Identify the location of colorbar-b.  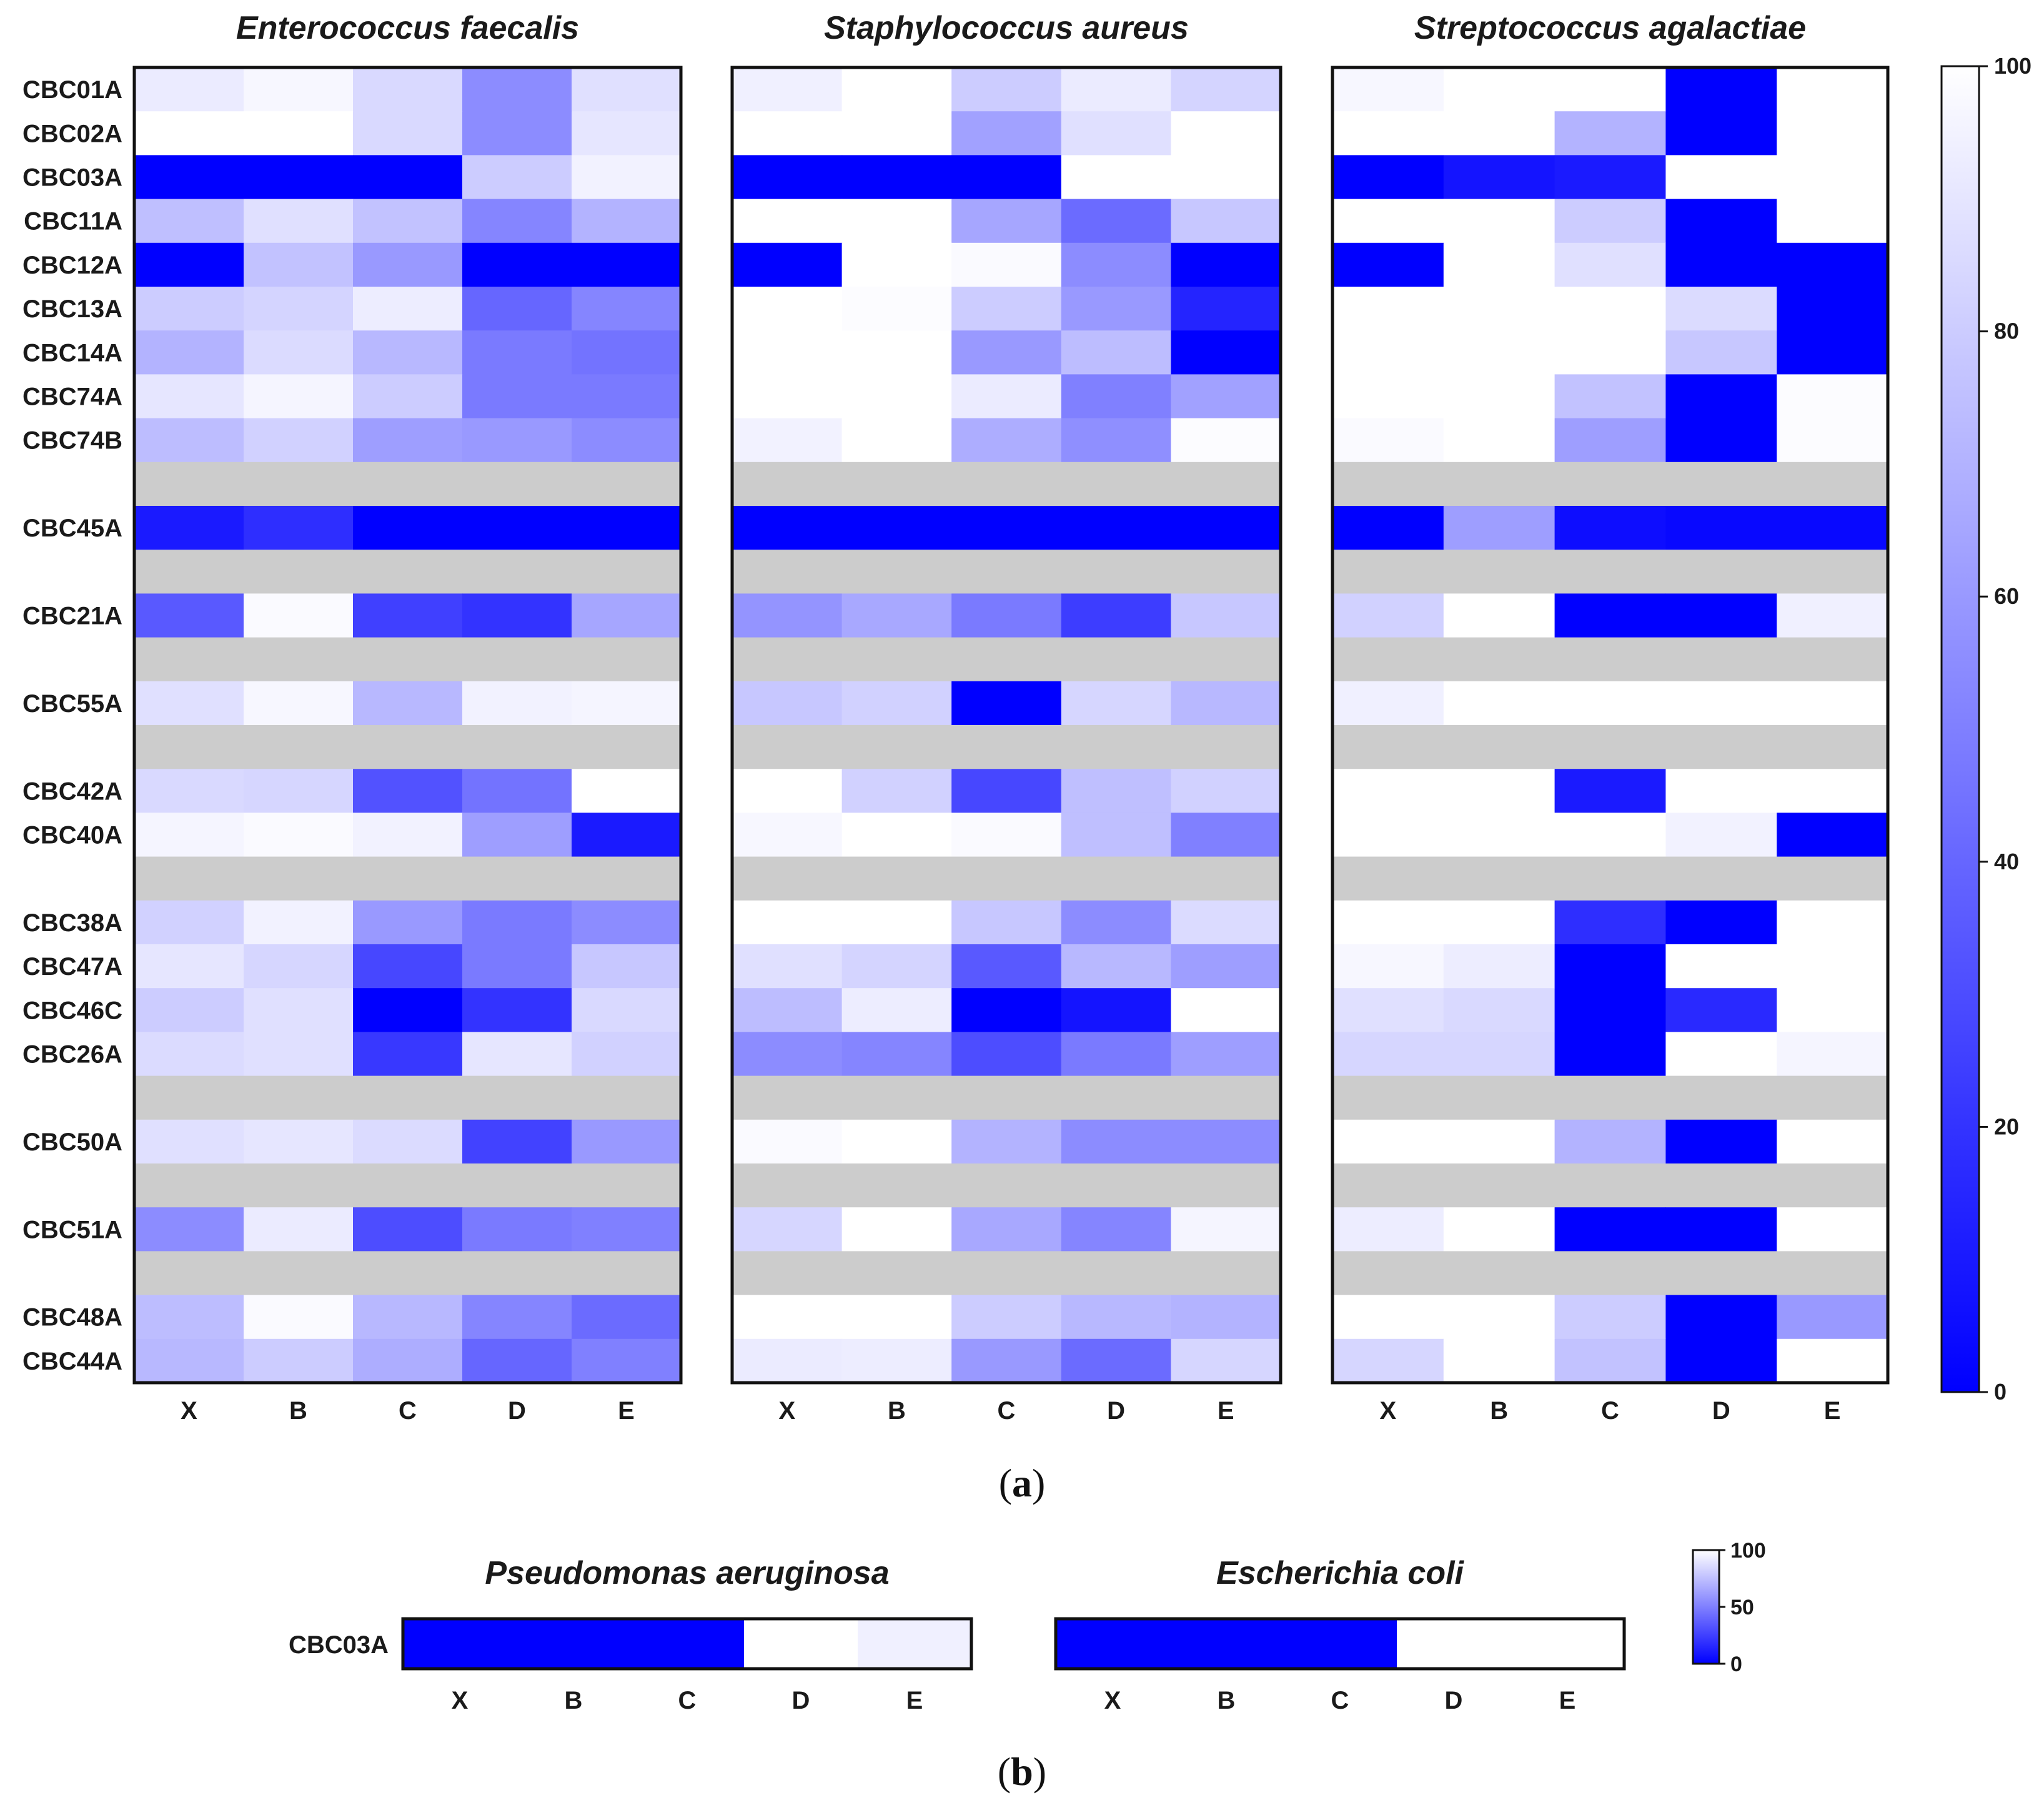
(1706, 1607).